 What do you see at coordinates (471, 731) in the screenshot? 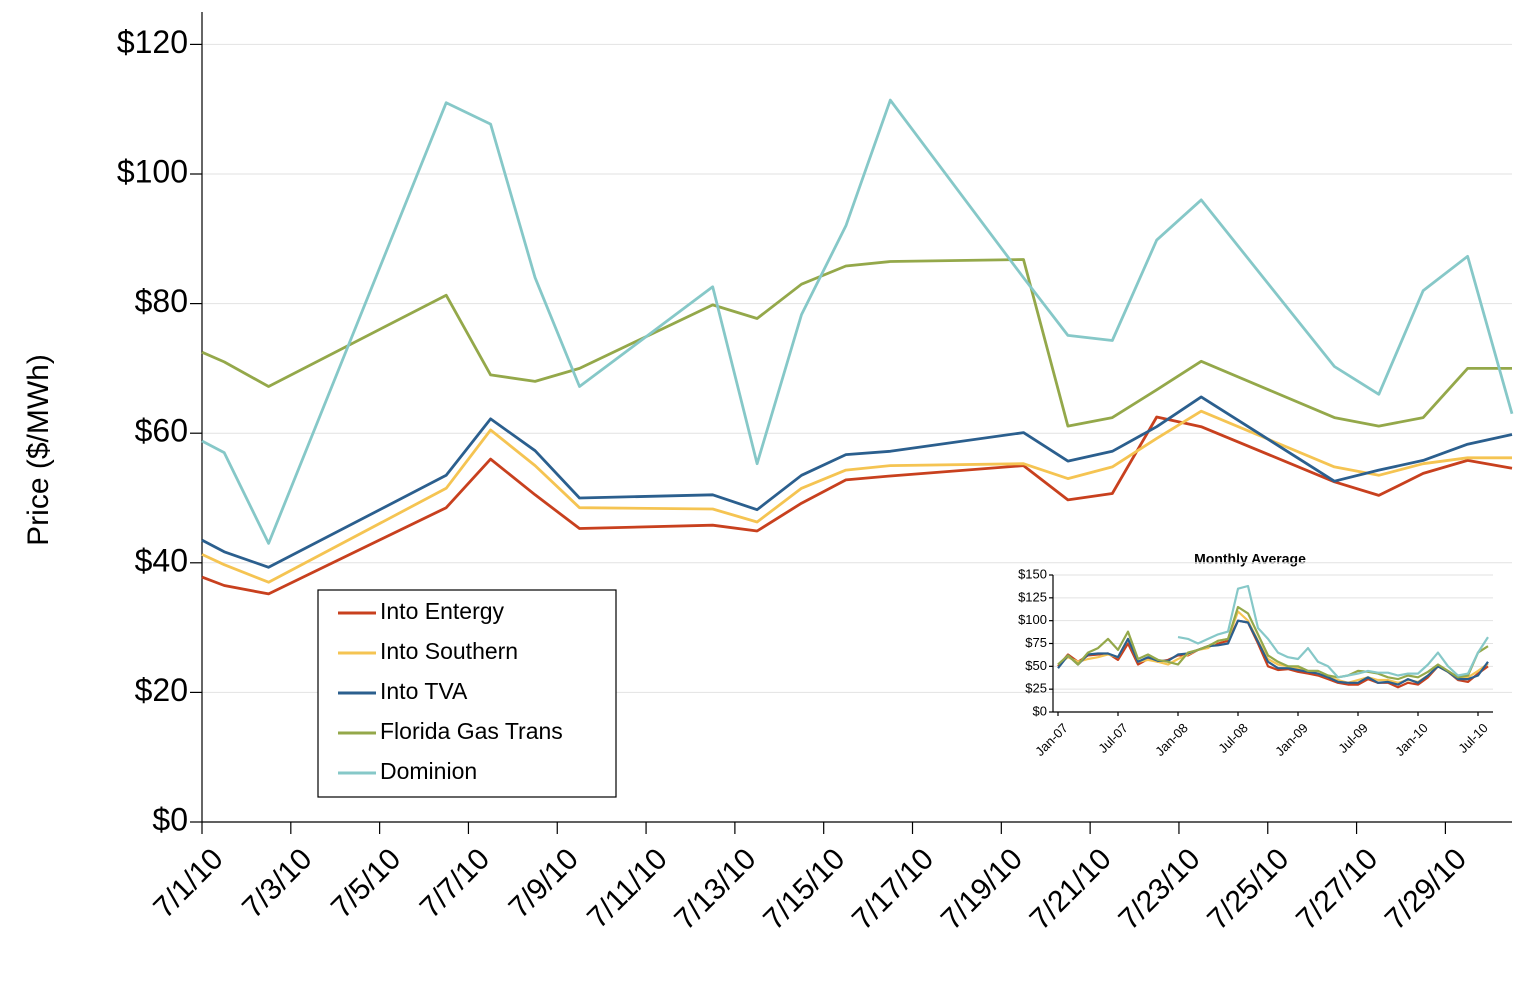
I see `legend-label: Florida Gas Trans` at bounding box center [471, 731].